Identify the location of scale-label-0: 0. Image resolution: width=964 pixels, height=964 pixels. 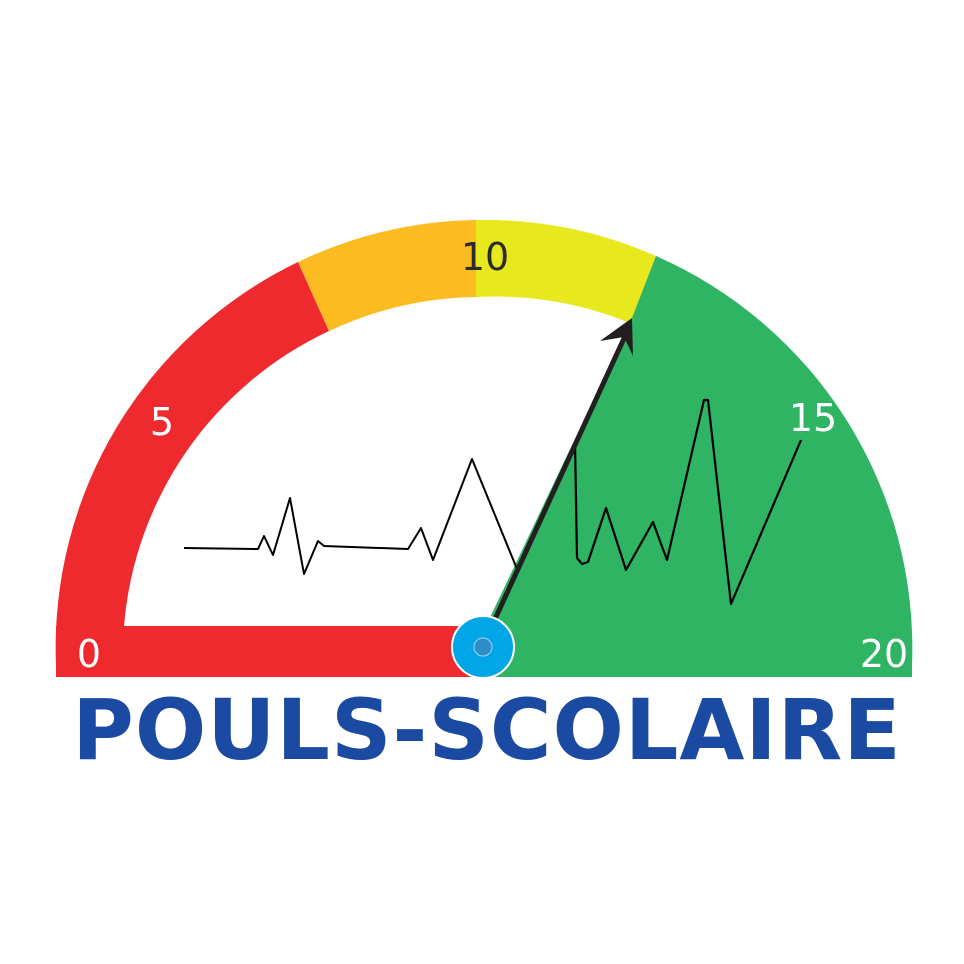
(89, 654).